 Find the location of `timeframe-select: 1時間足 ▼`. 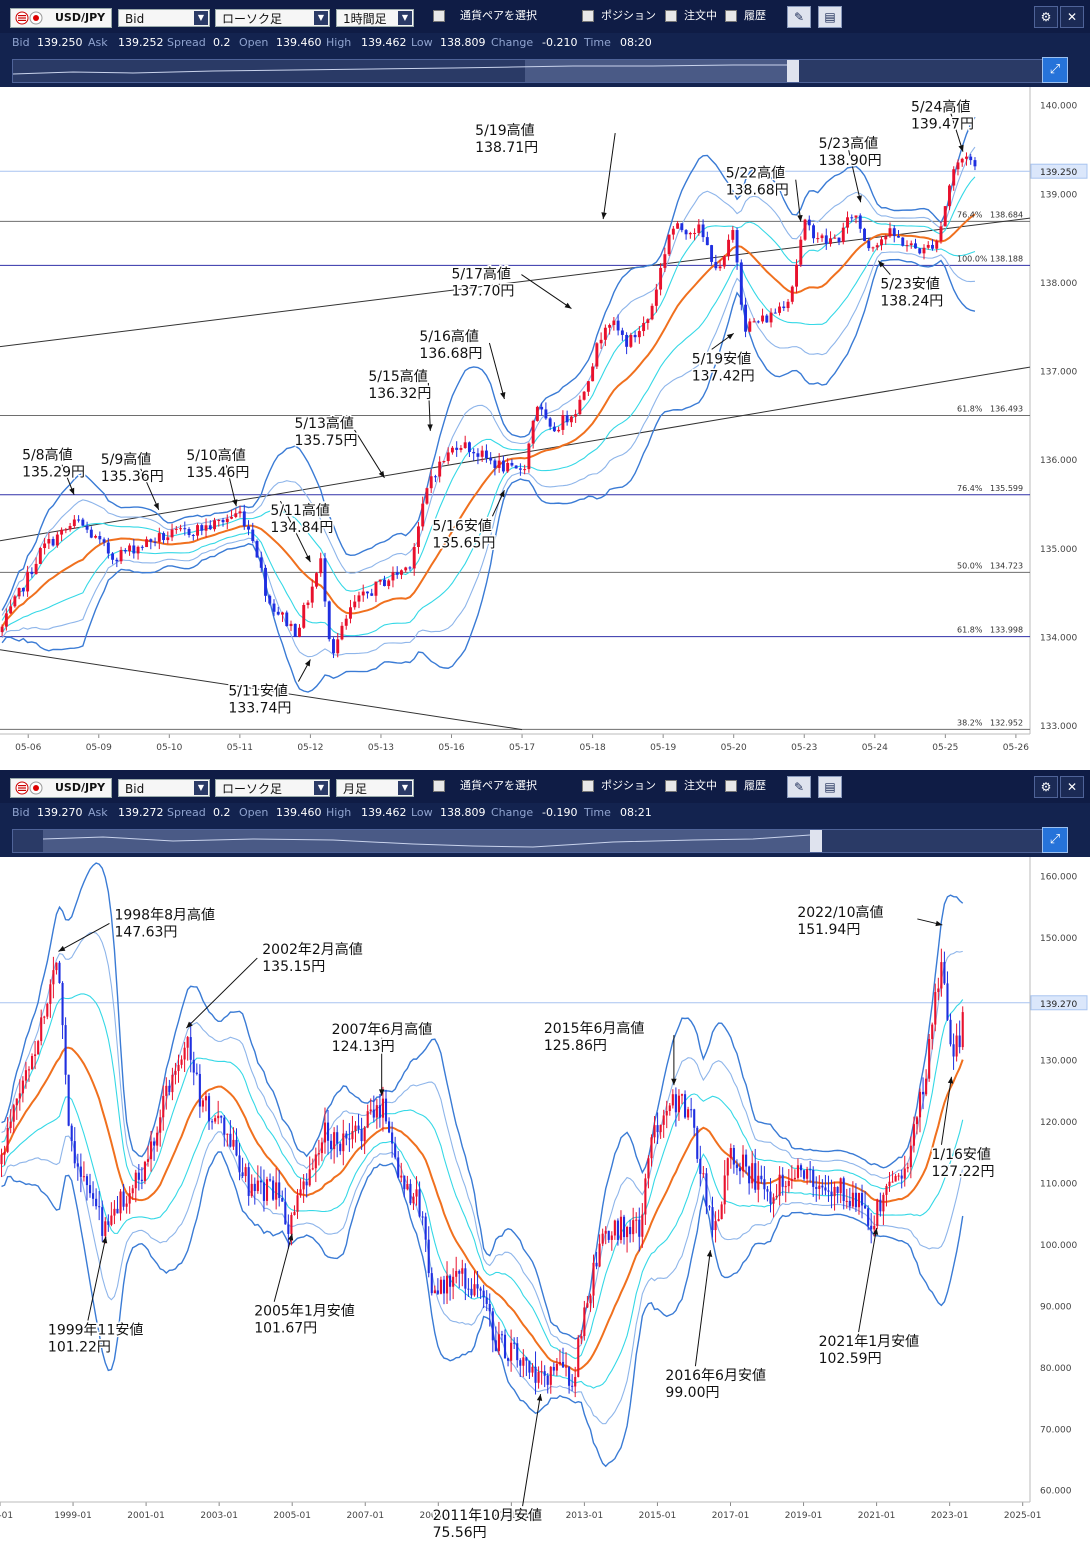

timeframe-select: 1時間足 ▼ is located at coordinates (375, 18).